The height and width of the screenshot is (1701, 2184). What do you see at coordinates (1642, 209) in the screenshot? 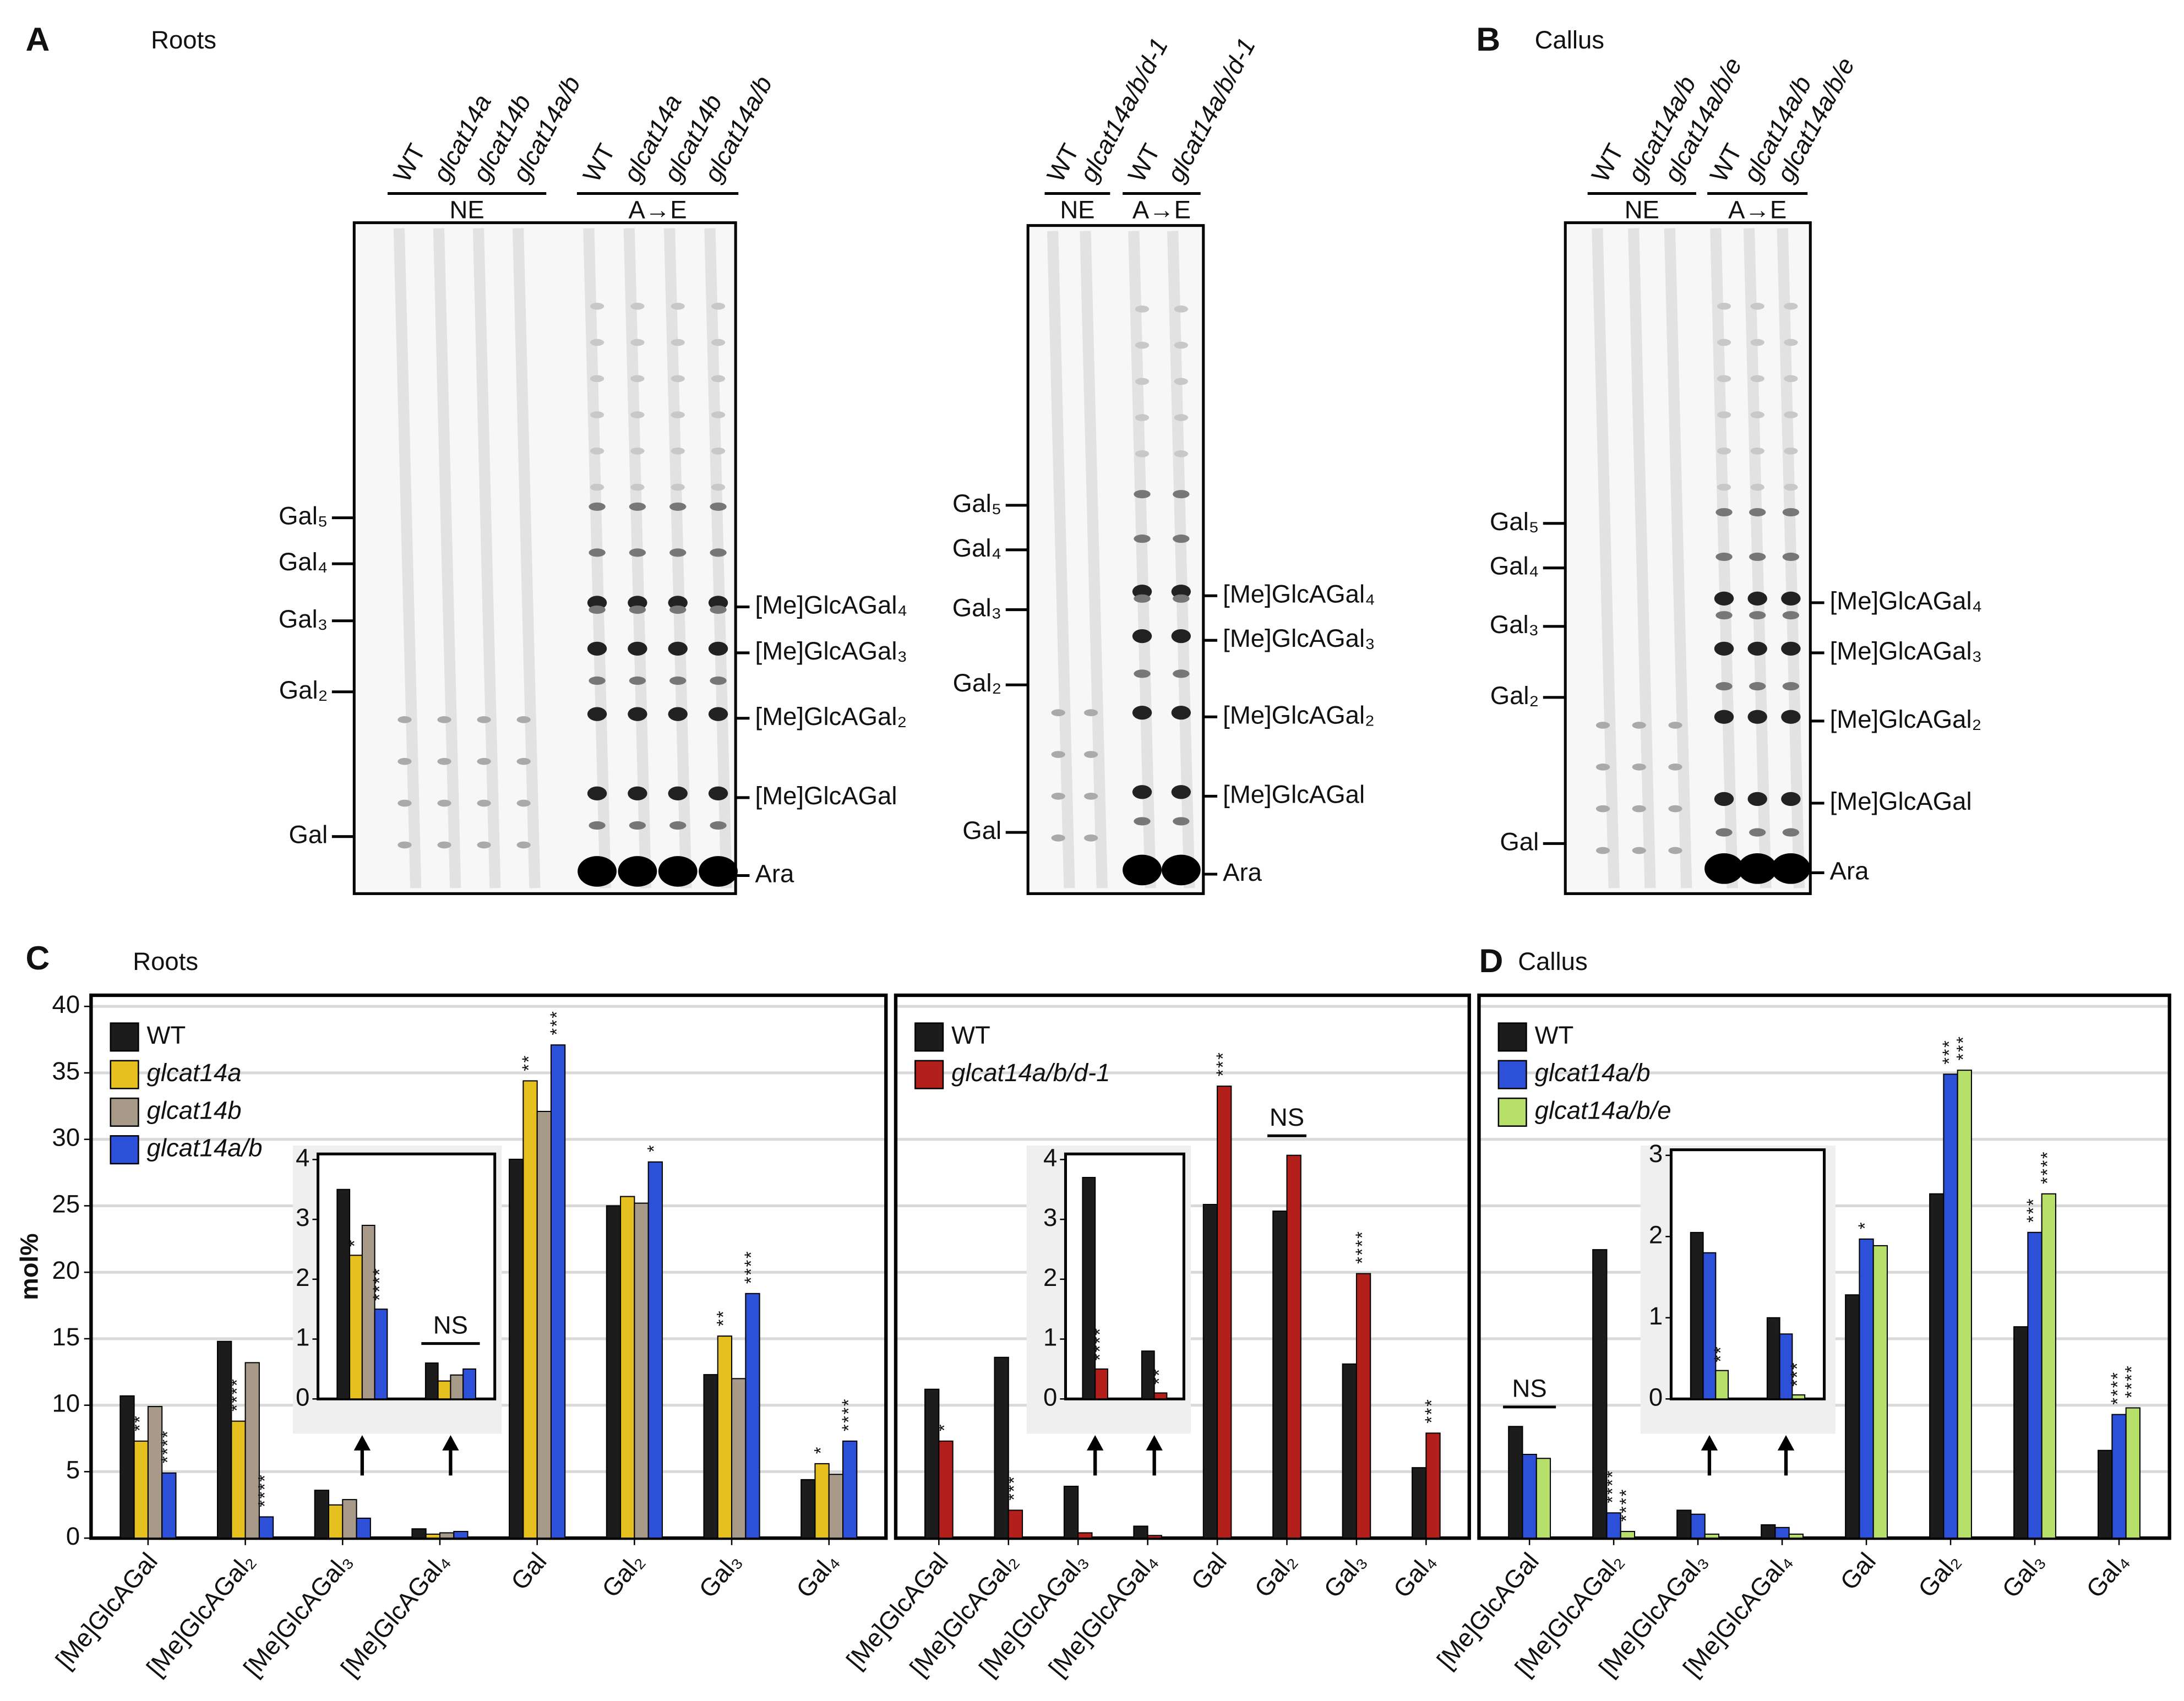
I see `group-label: NE` at bounding box center [1642, 209].